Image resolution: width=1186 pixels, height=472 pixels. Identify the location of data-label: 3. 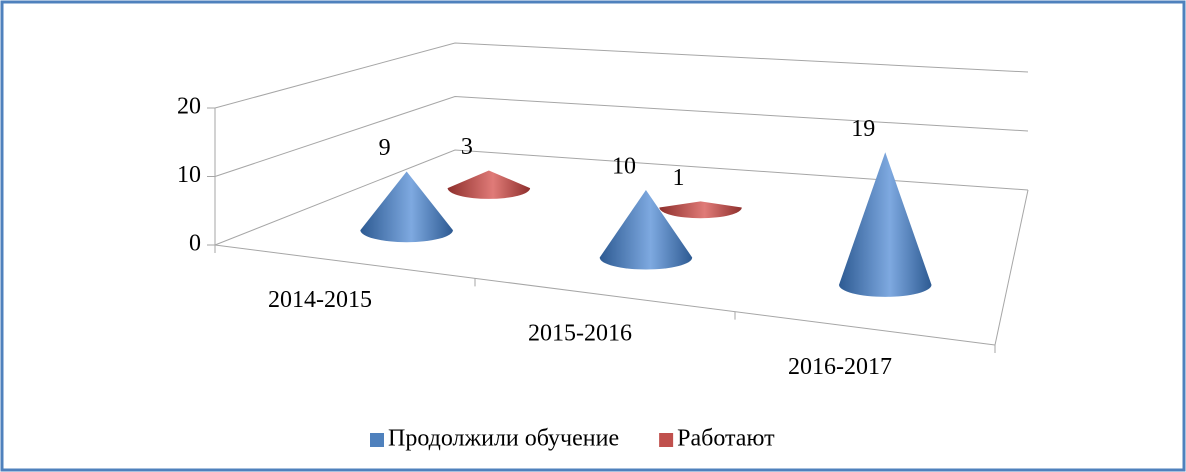
(467, 147).